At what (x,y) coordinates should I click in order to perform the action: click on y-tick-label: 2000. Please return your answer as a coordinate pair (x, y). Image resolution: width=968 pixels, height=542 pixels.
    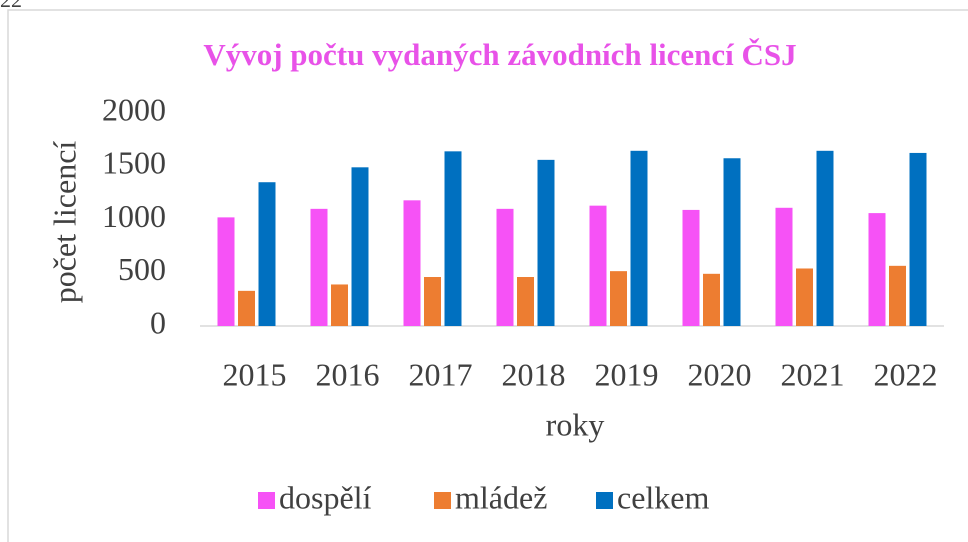
    Looking at the image, I should click on (134, 109).